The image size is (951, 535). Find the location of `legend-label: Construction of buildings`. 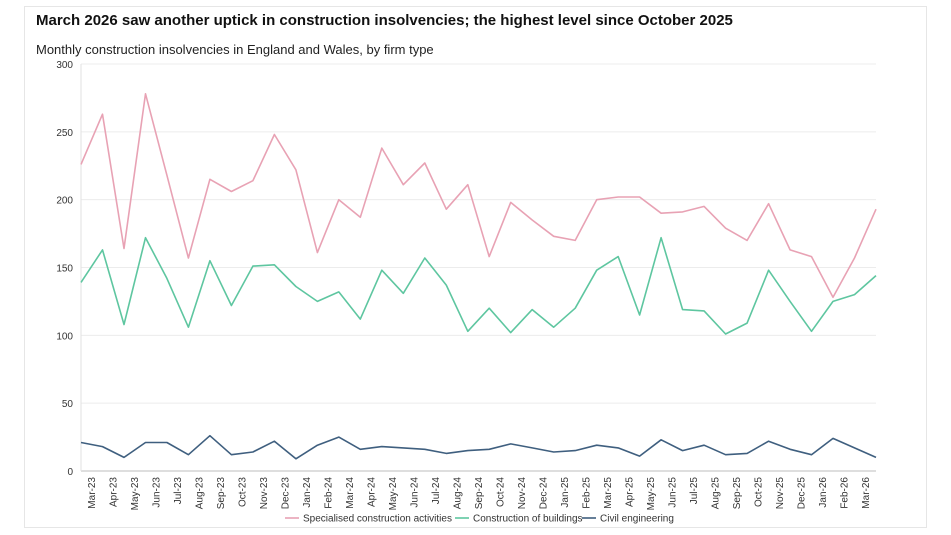

legend-label: Construction of buildings is located at coordinates (528, 519).